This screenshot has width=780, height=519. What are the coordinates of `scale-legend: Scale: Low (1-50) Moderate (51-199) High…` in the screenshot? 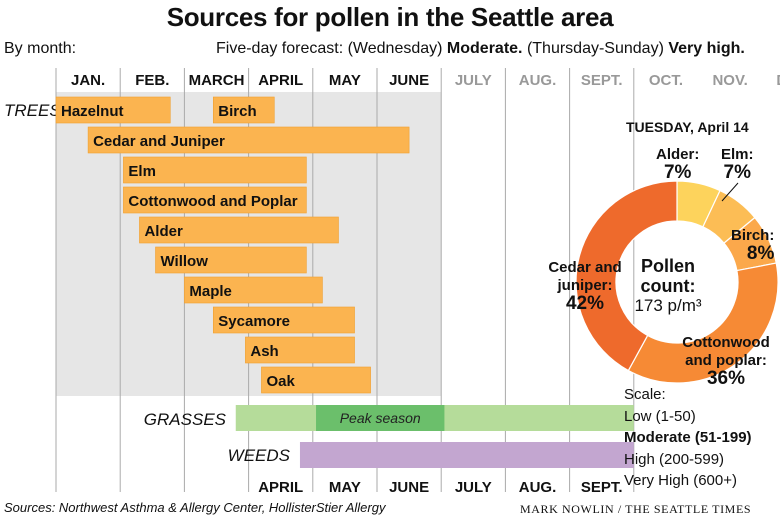 It's located at (688, 438).